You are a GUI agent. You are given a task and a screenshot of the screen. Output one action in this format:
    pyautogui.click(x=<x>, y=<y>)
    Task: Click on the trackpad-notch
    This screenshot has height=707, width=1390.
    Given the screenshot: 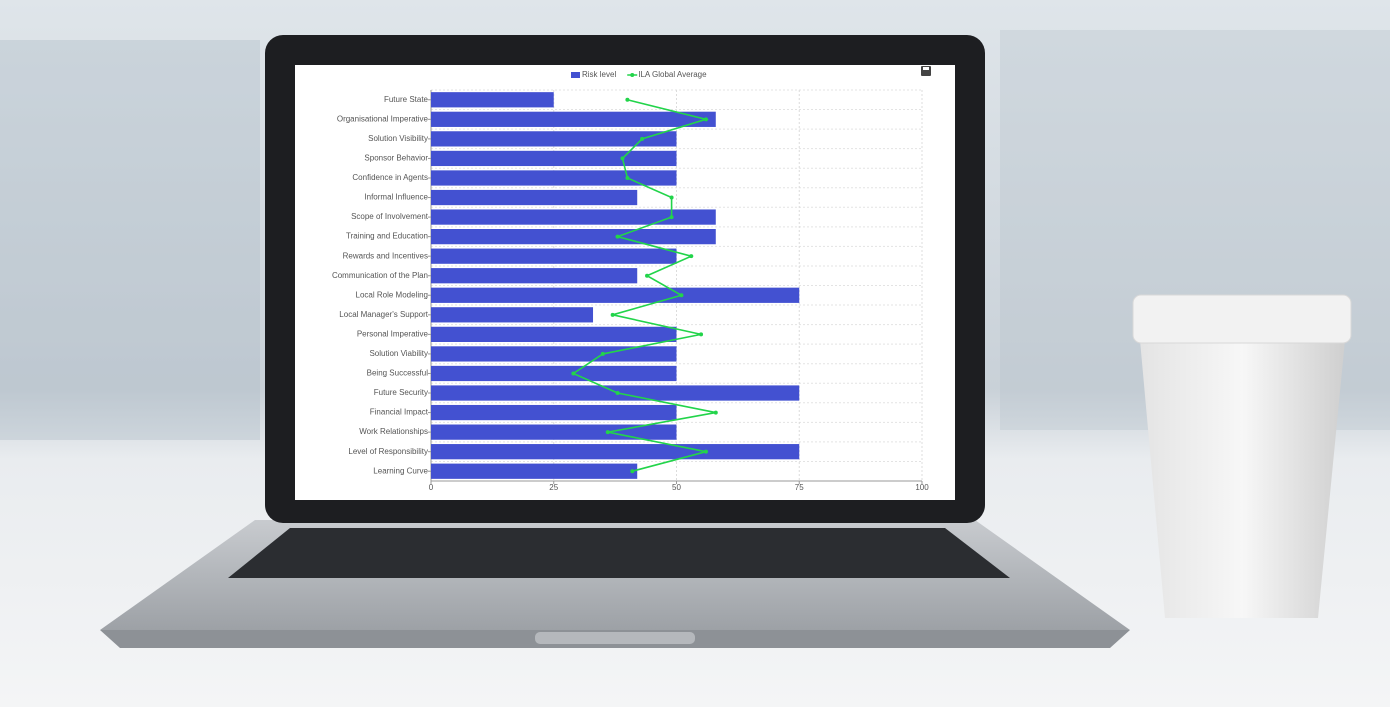 What is the action you would take?
    pyautogui.click(x=615, y=638)
    